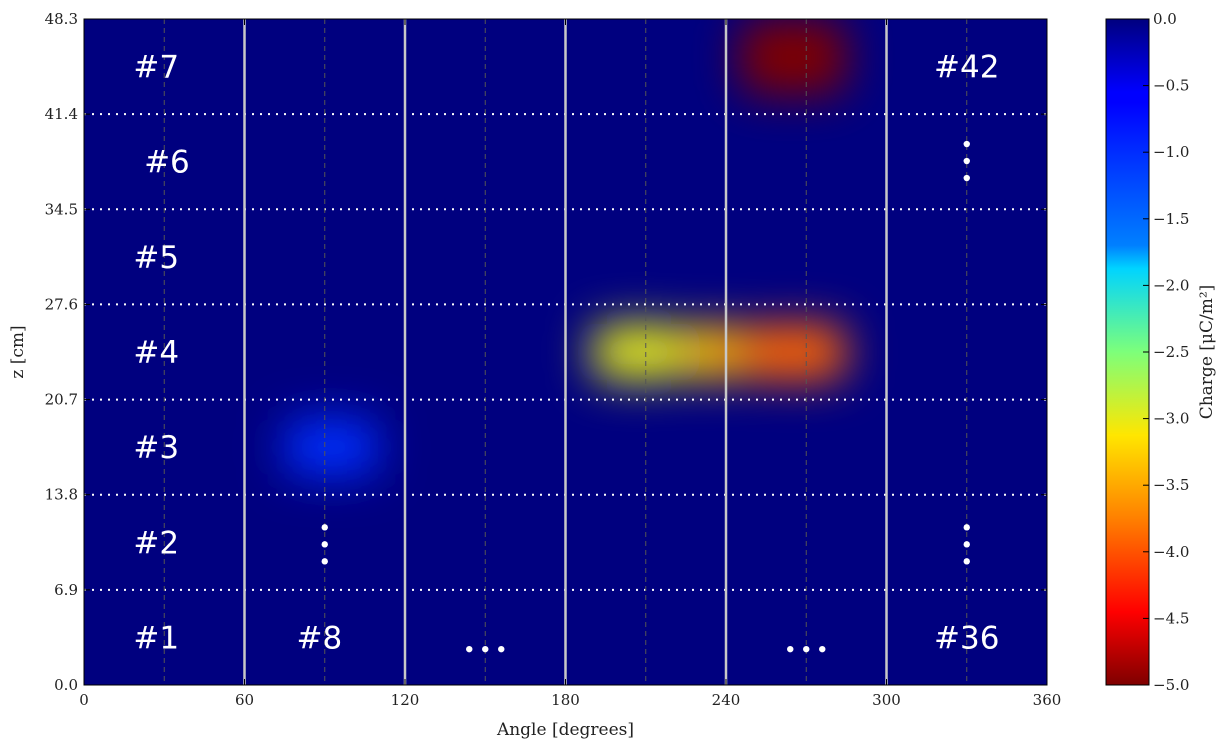 The height and width of the screenshot is (745, 1229). Describe the element at coordinates (1171, 352) in the screenshot. I see `colorbar-tick-label: −2.5` at that location.